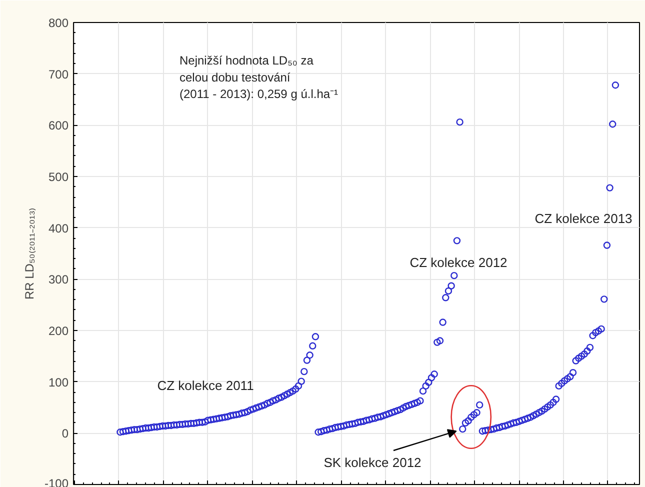 The height and width of the screenshot is (487, 645). I want to click on annotation: SK kolekce 2012, so click(373, 462).